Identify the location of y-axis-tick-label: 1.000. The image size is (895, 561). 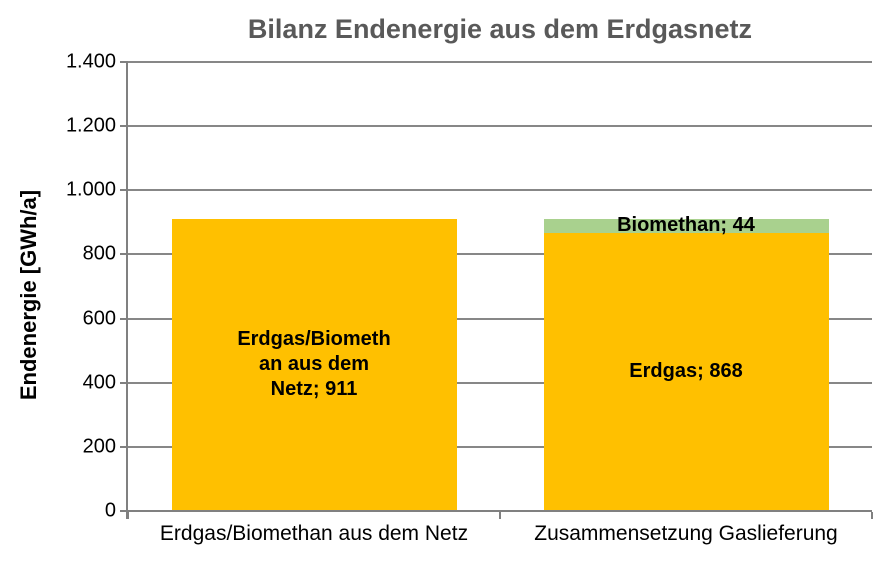
(90, 189).